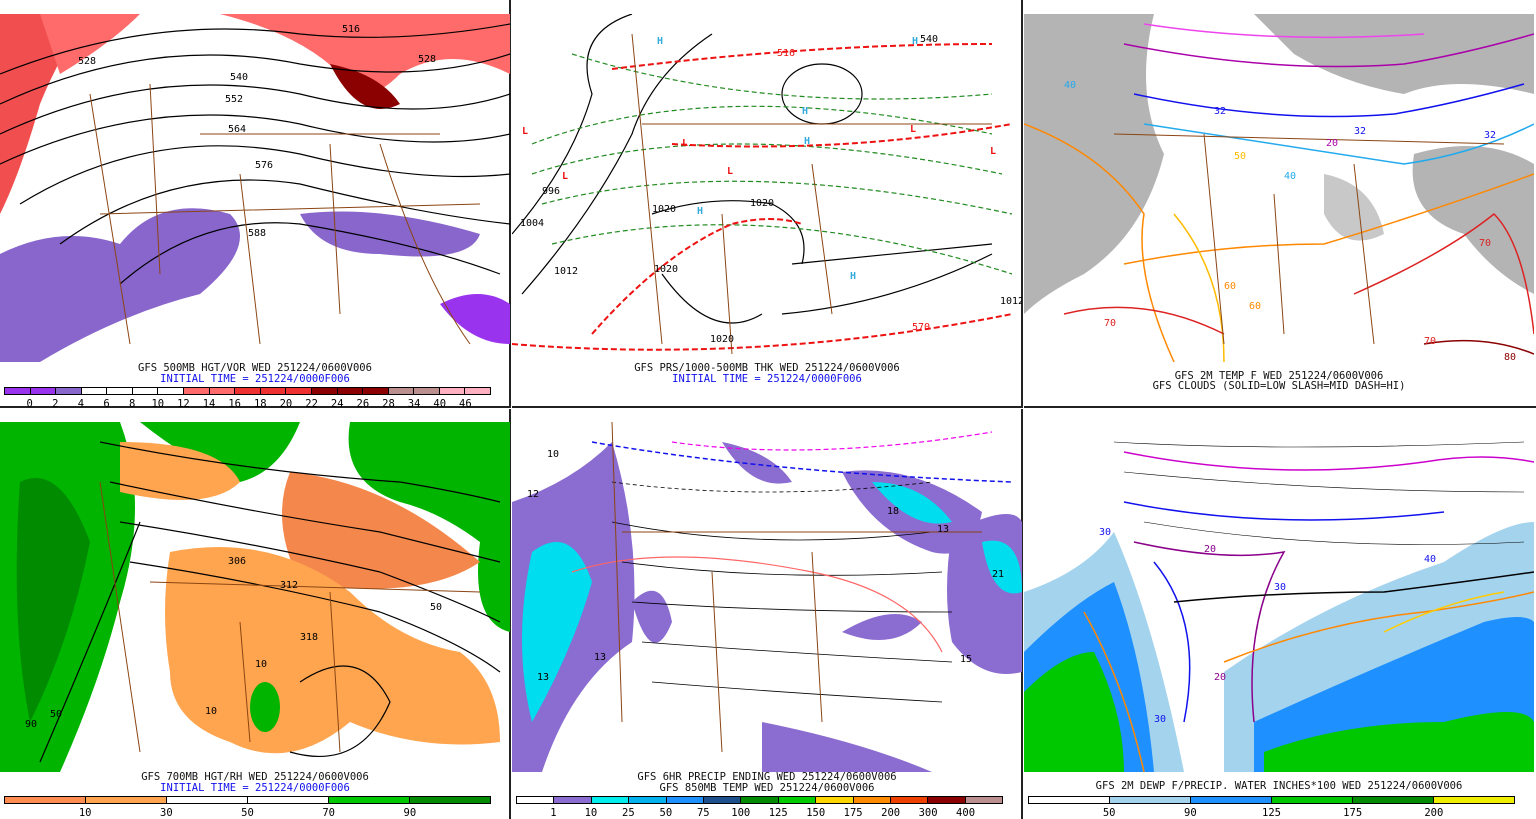 The width and height of the screenshot is (1536, 819). What do you see at coordinates (209, 404) in the screenshot?
I see `colorbar-label: 14` at bounding box center [209, 404].